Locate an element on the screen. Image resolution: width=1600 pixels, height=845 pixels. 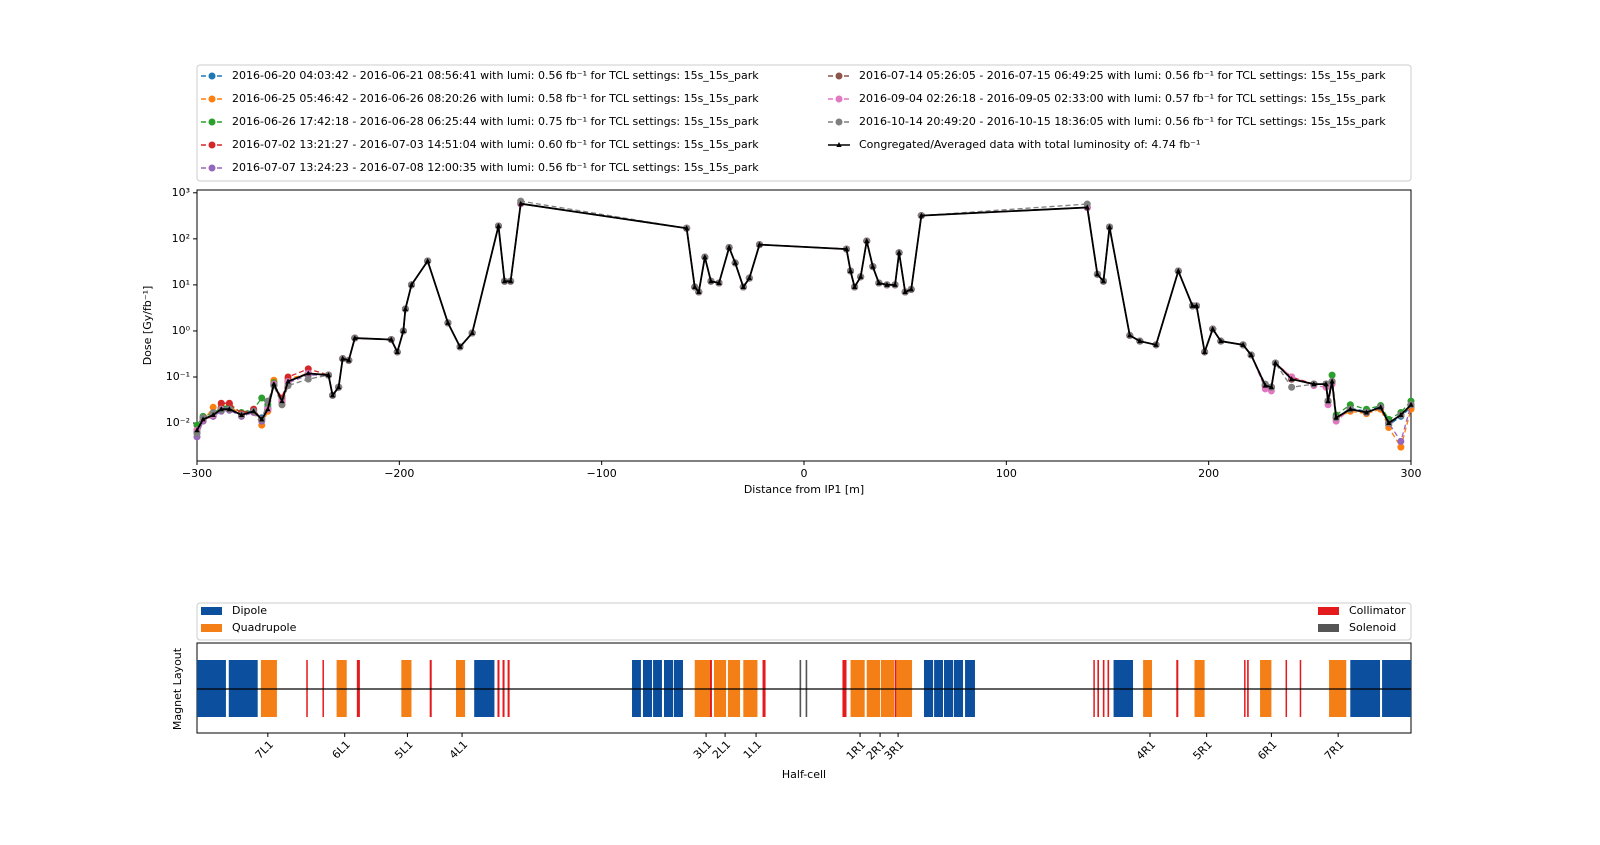
legend-label: Quadrupole is located at coordinates (264, 627).